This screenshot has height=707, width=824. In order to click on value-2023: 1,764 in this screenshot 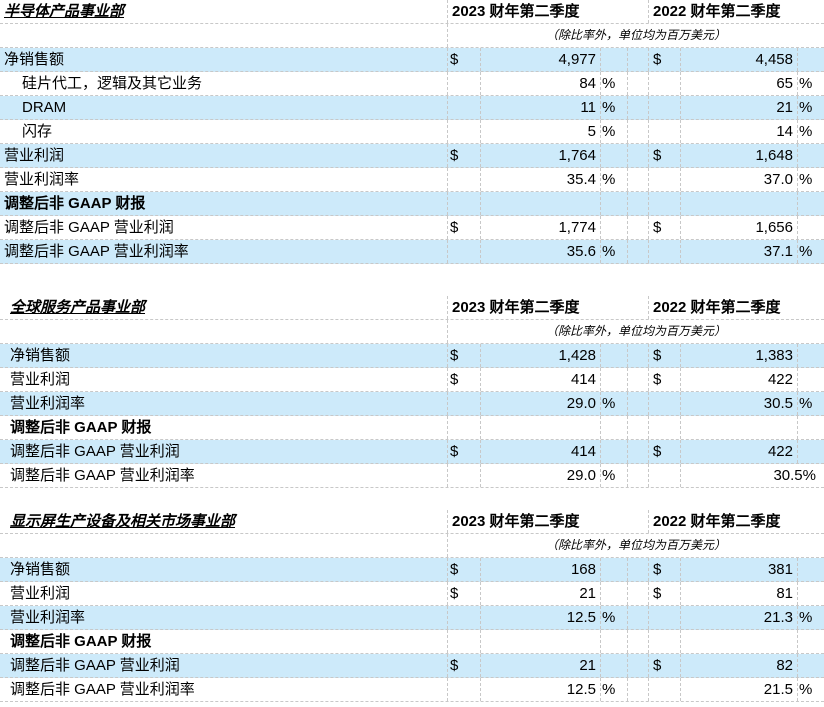, I will do `click(540, 155)`.